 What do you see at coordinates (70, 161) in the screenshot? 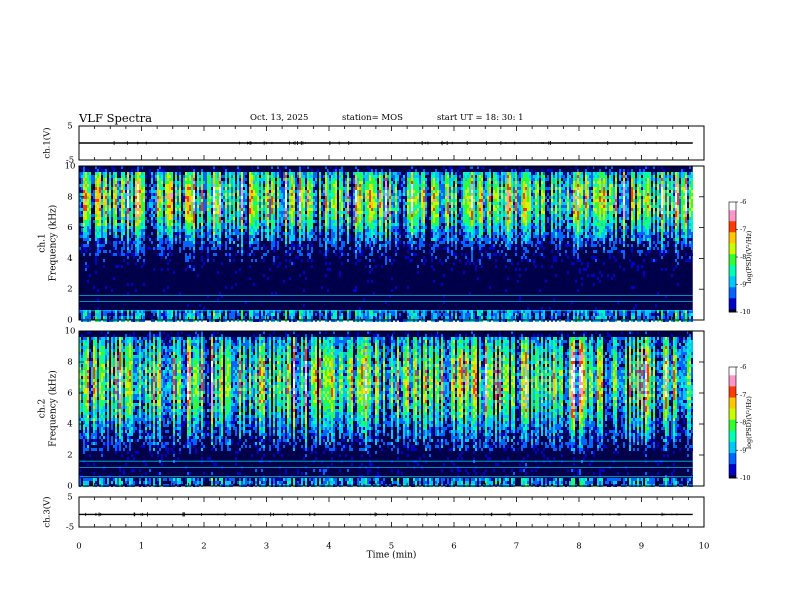
I see `y-tick-label-0: -5` at bounding box center [70, 161].